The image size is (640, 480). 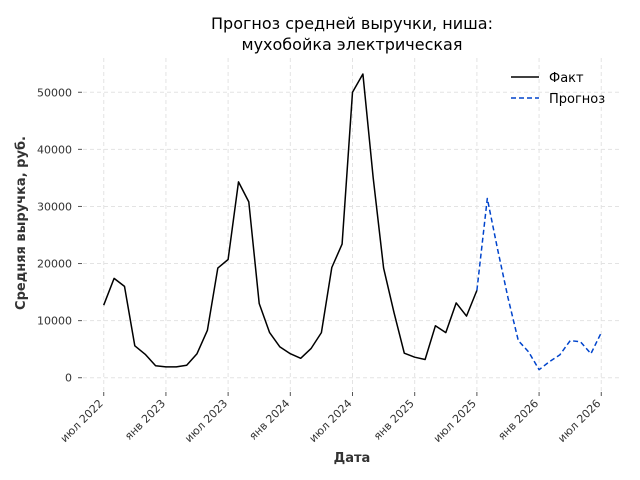 I want to click on legend: Факт Прогноз, so click(x=558, y=89).